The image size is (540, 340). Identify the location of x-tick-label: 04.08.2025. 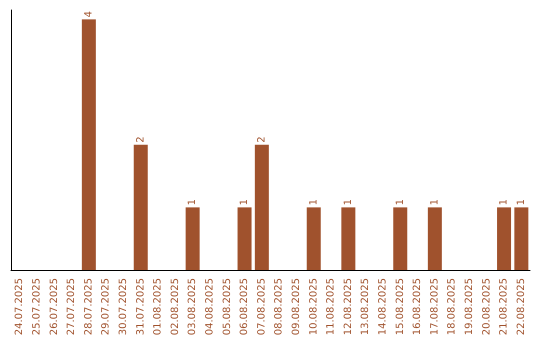
(210, 307).